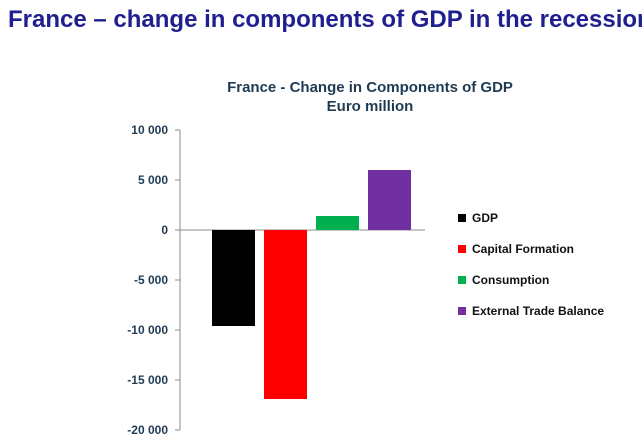 This screenshot has width=642, height=443. What do you see at coordinates (147, 430) in the screenshot?
I see `y-tick-label: -20 000` at bounding box center [147, 430].